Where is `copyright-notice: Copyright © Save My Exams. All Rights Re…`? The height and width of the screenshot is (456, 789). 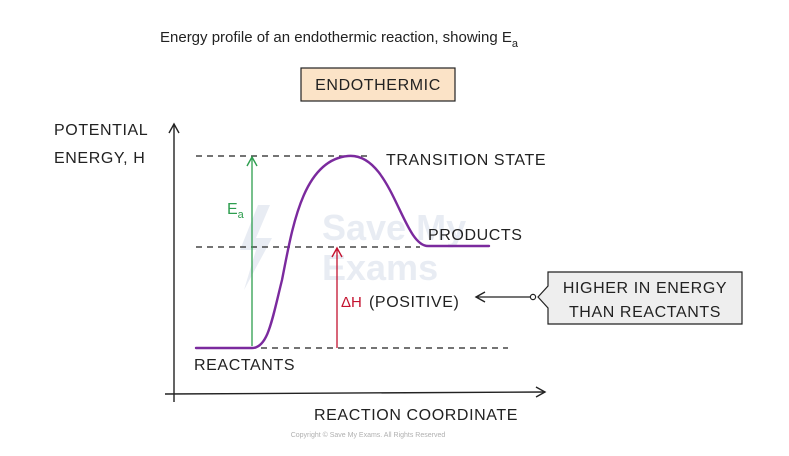 copyright-notice: Copyright © Save My Exams. All Rights Re… is located at coordinates (368, 435).